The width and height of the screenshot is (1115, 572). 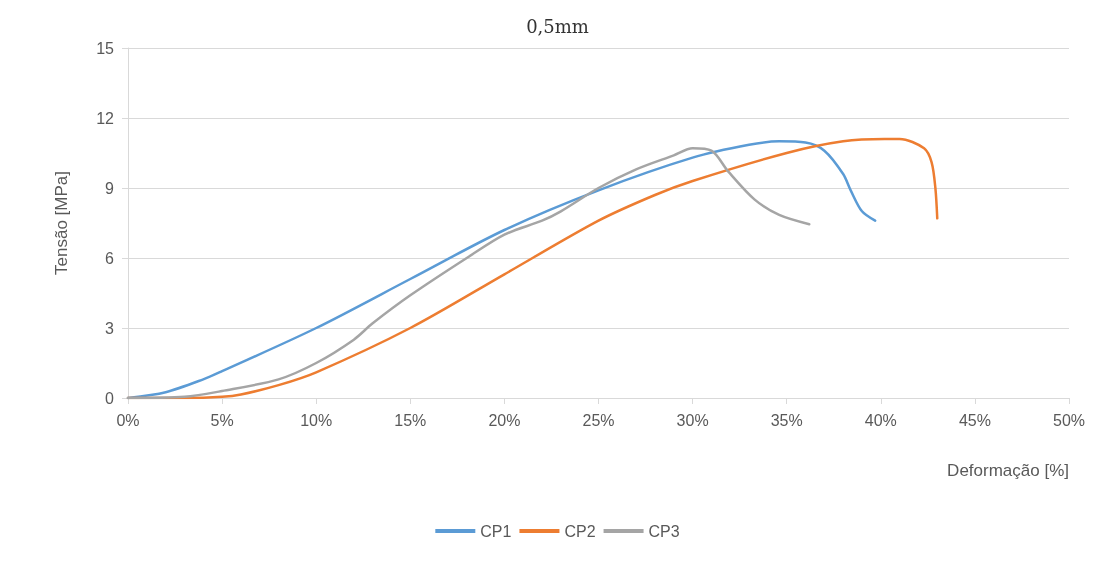 I want to click on y-axis-title: Tensão [MPa], so click(x=61, y=223).